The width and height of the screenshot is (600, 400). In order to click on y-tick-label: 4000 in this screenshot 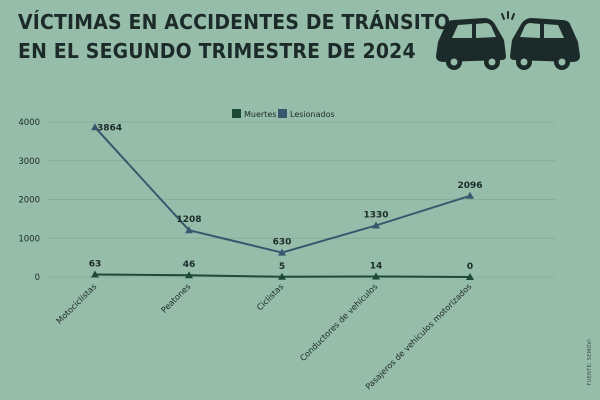, I will do `click(29, 123)`.